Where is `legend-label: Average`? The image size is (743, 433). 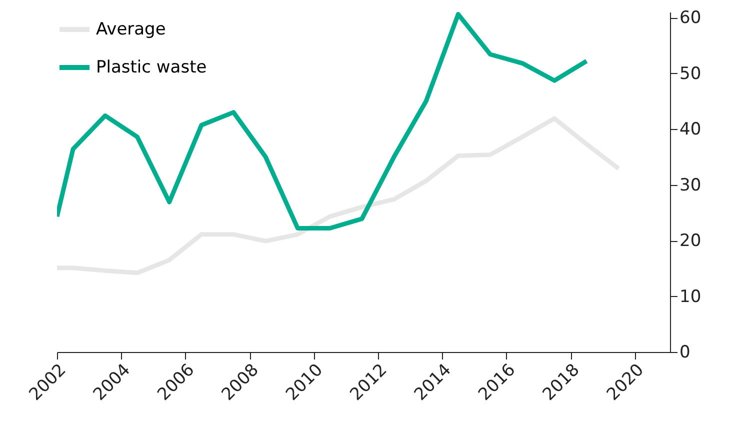
legend-label: Average is located at coordinates (131, 30).